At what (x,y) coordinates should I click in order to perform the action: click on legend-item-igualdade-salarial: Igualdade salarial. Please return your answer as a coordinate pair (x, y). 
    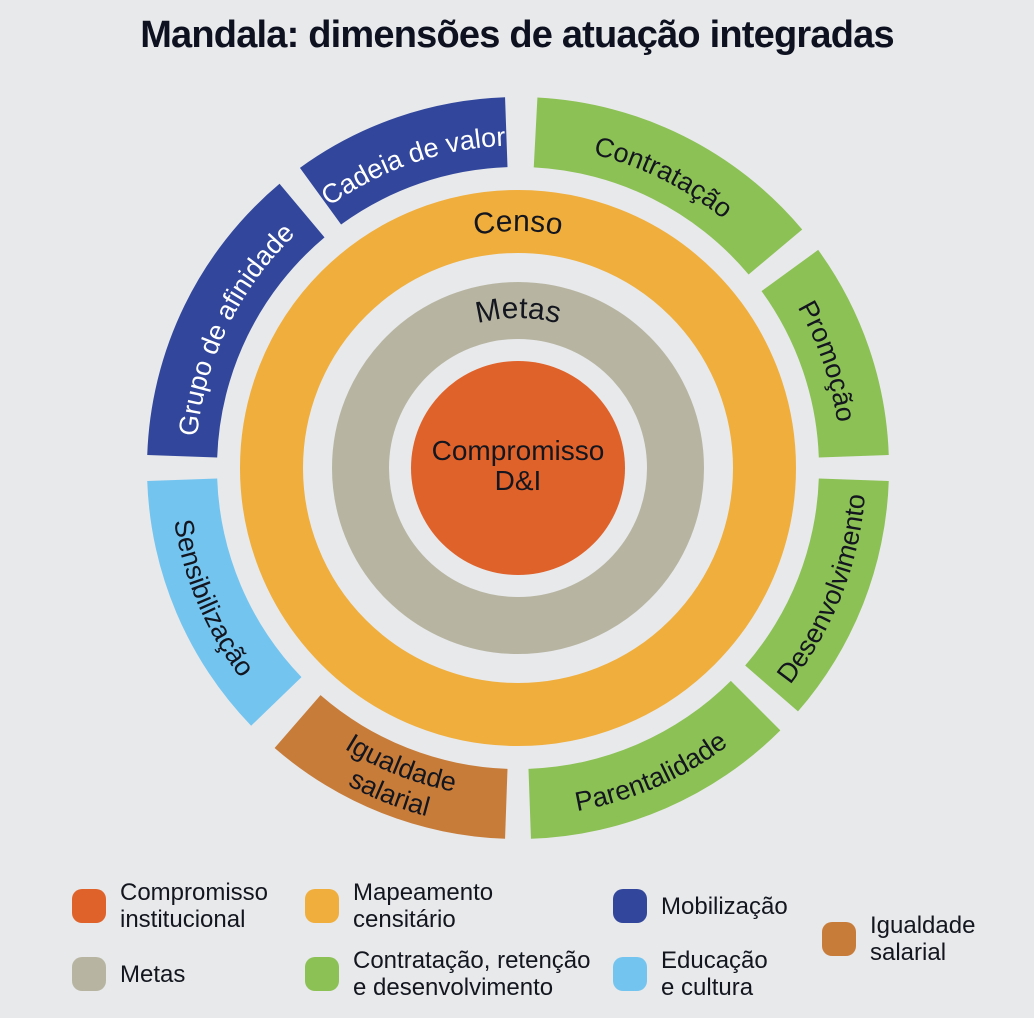
    Looking at the image, I should click on (898, 939).